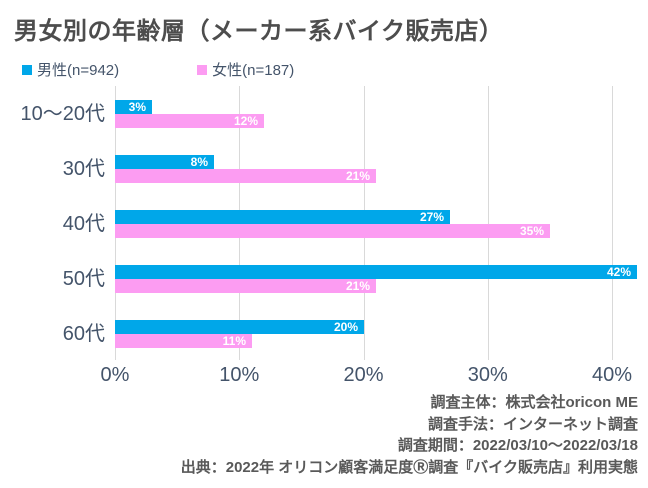  I want to click on category-label: 10～20代, so click(63, 114).